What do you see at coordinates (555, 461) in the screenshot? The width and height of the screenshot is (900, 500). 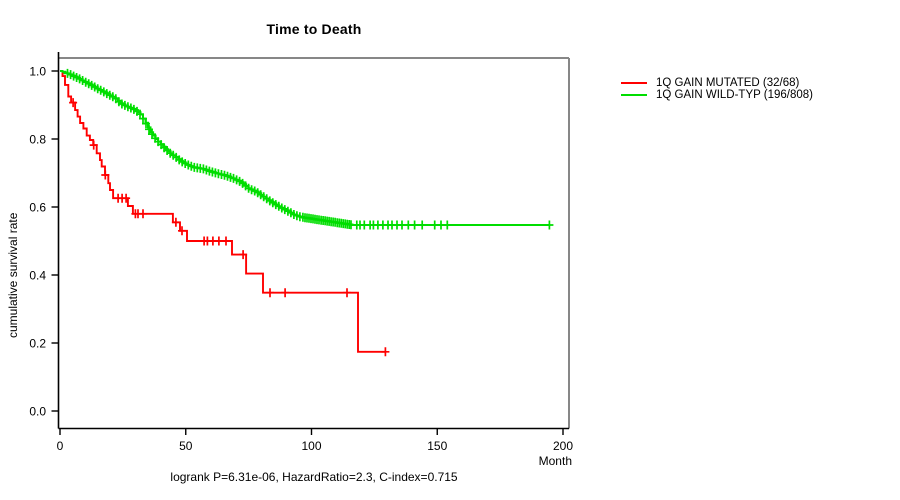 I see `x-axis-label: Month` at bounding box center [555, 461].